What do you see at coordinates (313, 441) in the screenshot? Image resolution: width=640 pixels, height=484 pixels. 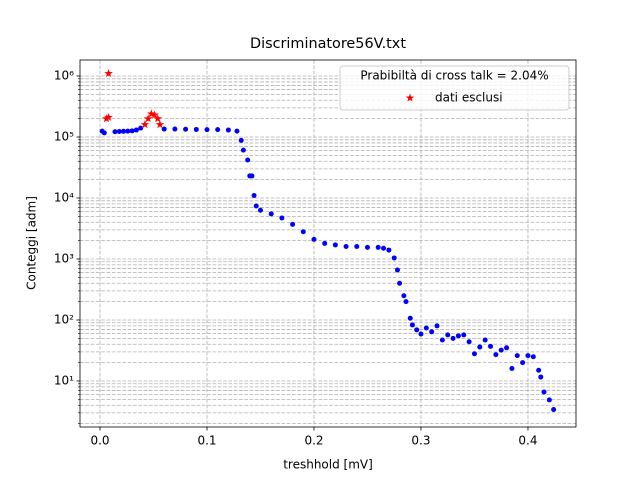 I see `x-tick-label: 0.2` at bounding box center [313, 441].